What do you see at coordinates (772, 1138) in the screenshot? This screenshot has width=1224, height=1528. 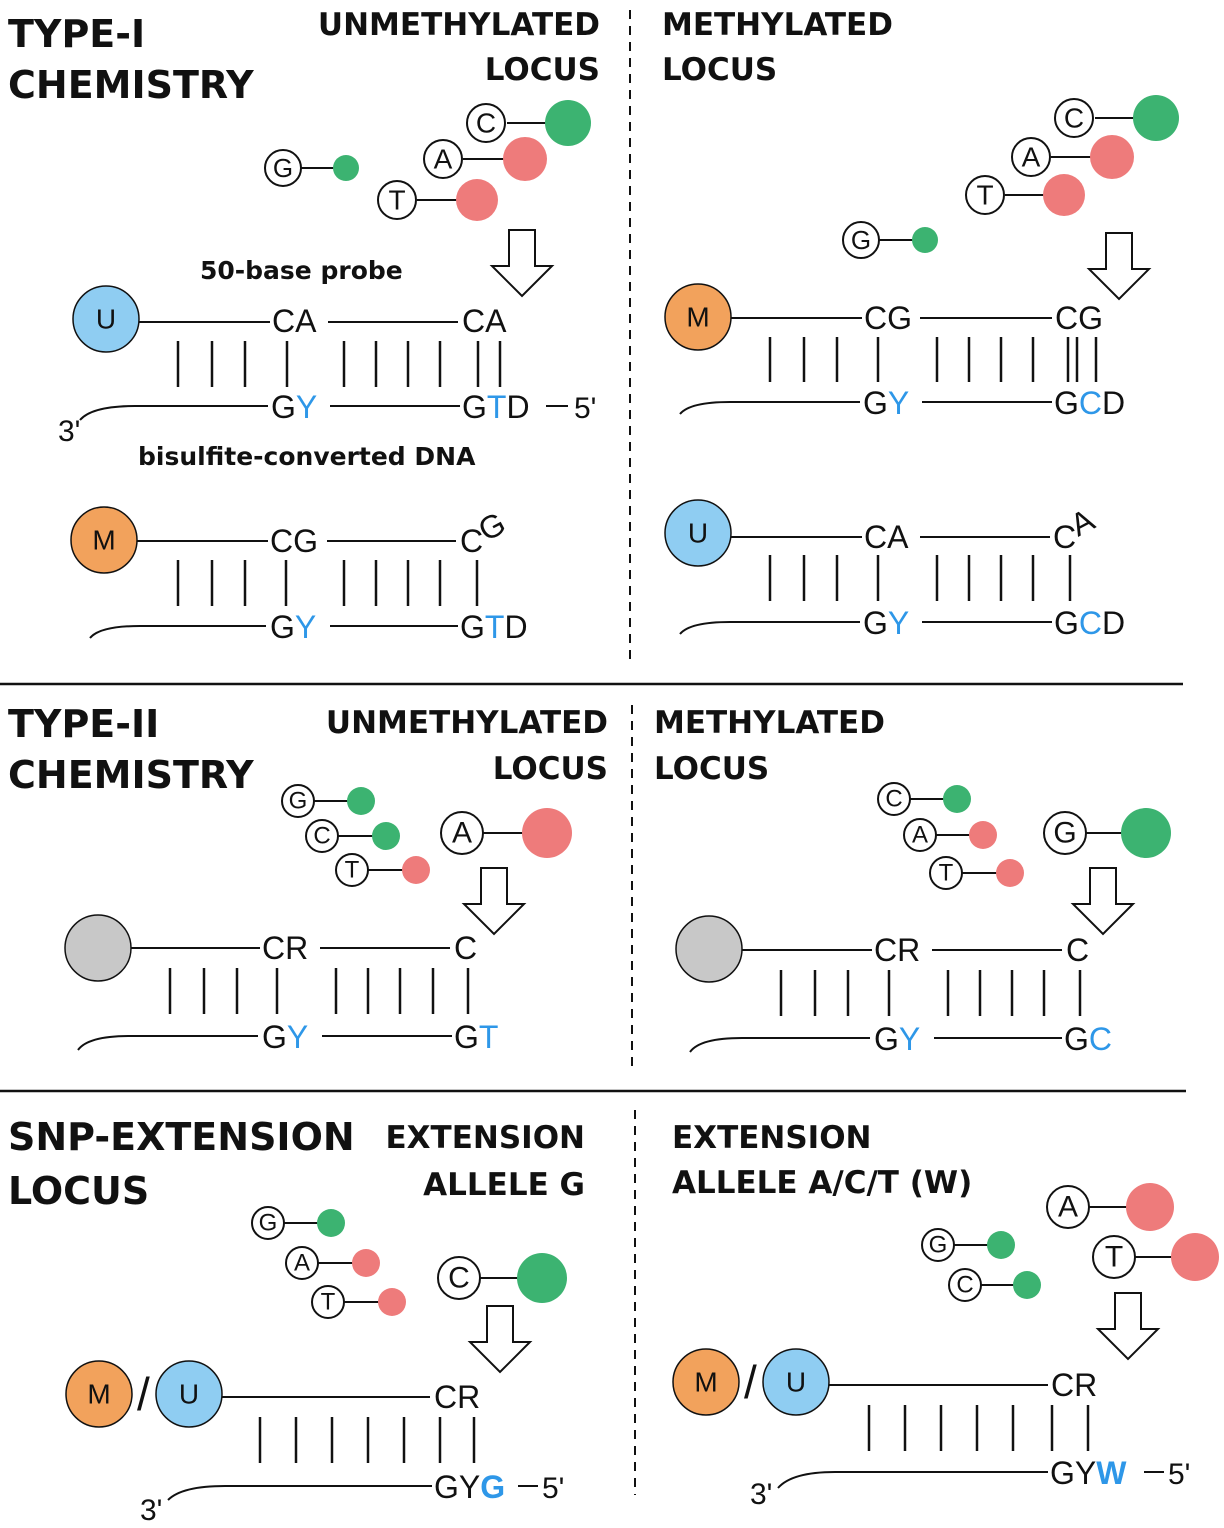 I see `snp-right-header-line1: EXTENSION` at bounding box center [772, 1138].